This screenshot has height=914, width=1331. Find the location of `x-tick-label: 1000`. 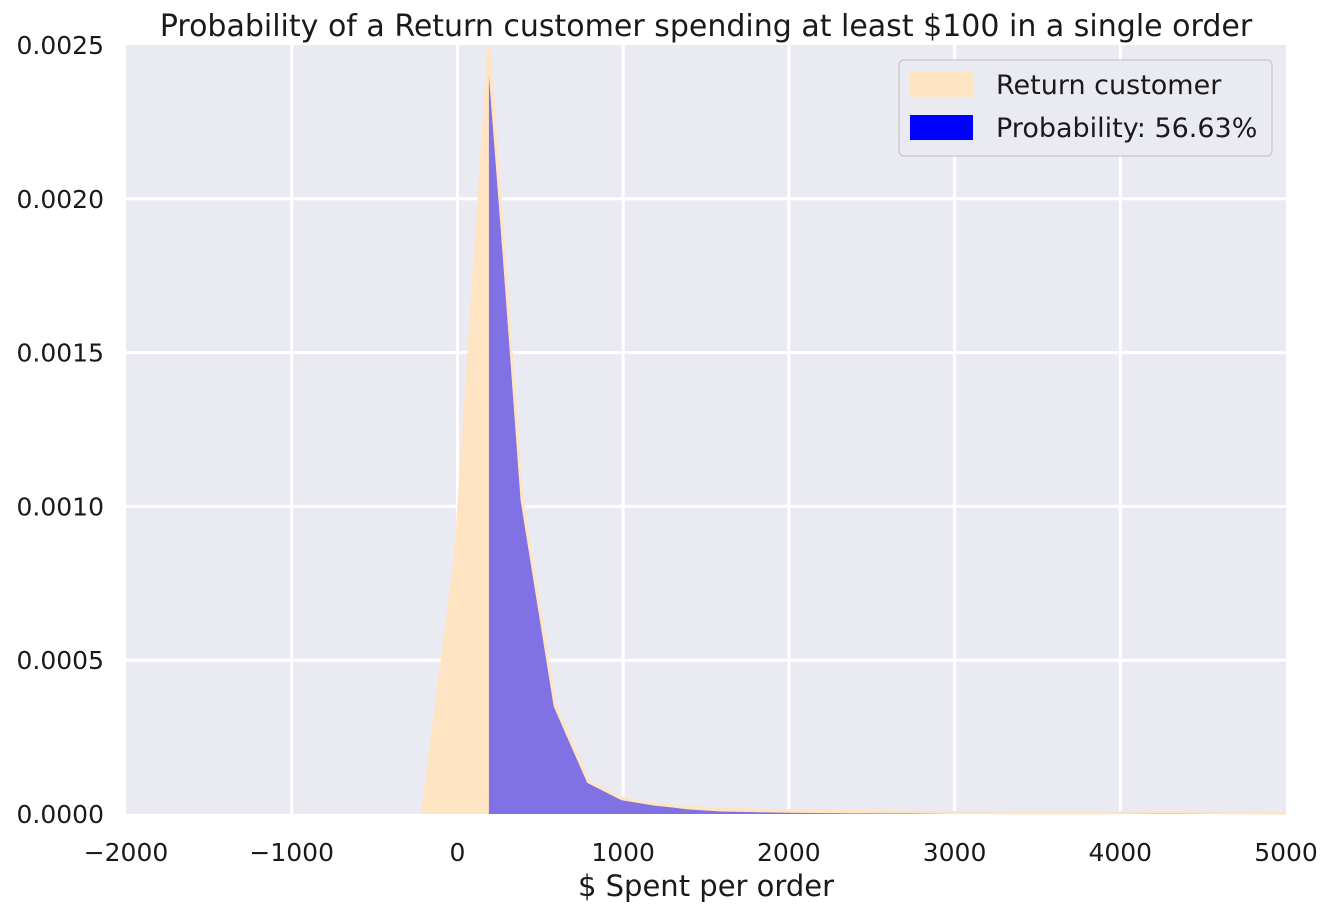

x-tick-label: 1000 is located at coordinates (623, 852).